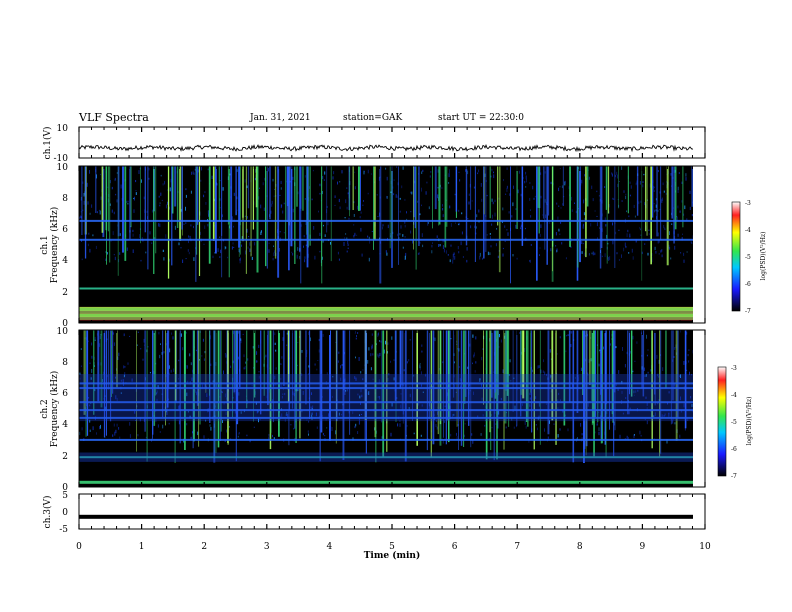 The width and height of the screenshot is (792, 612). What do you see at coordinates (63, 129) in the screenshot?
I see `ch1-ytick-top: 10` at bounding box center [63, 129].